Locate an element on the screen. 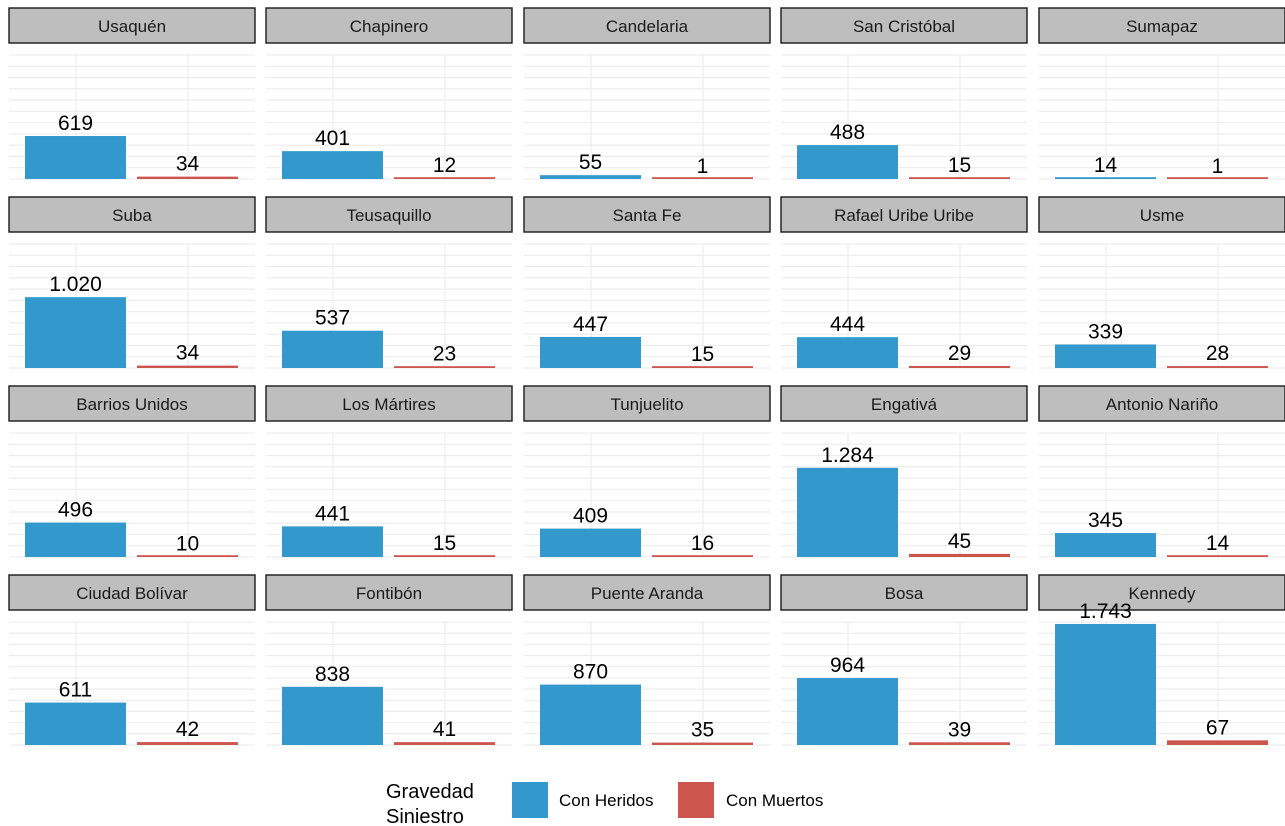 This screenshot has width=1285, height=826. data-label: 488 is located at coordinates (847, 132).